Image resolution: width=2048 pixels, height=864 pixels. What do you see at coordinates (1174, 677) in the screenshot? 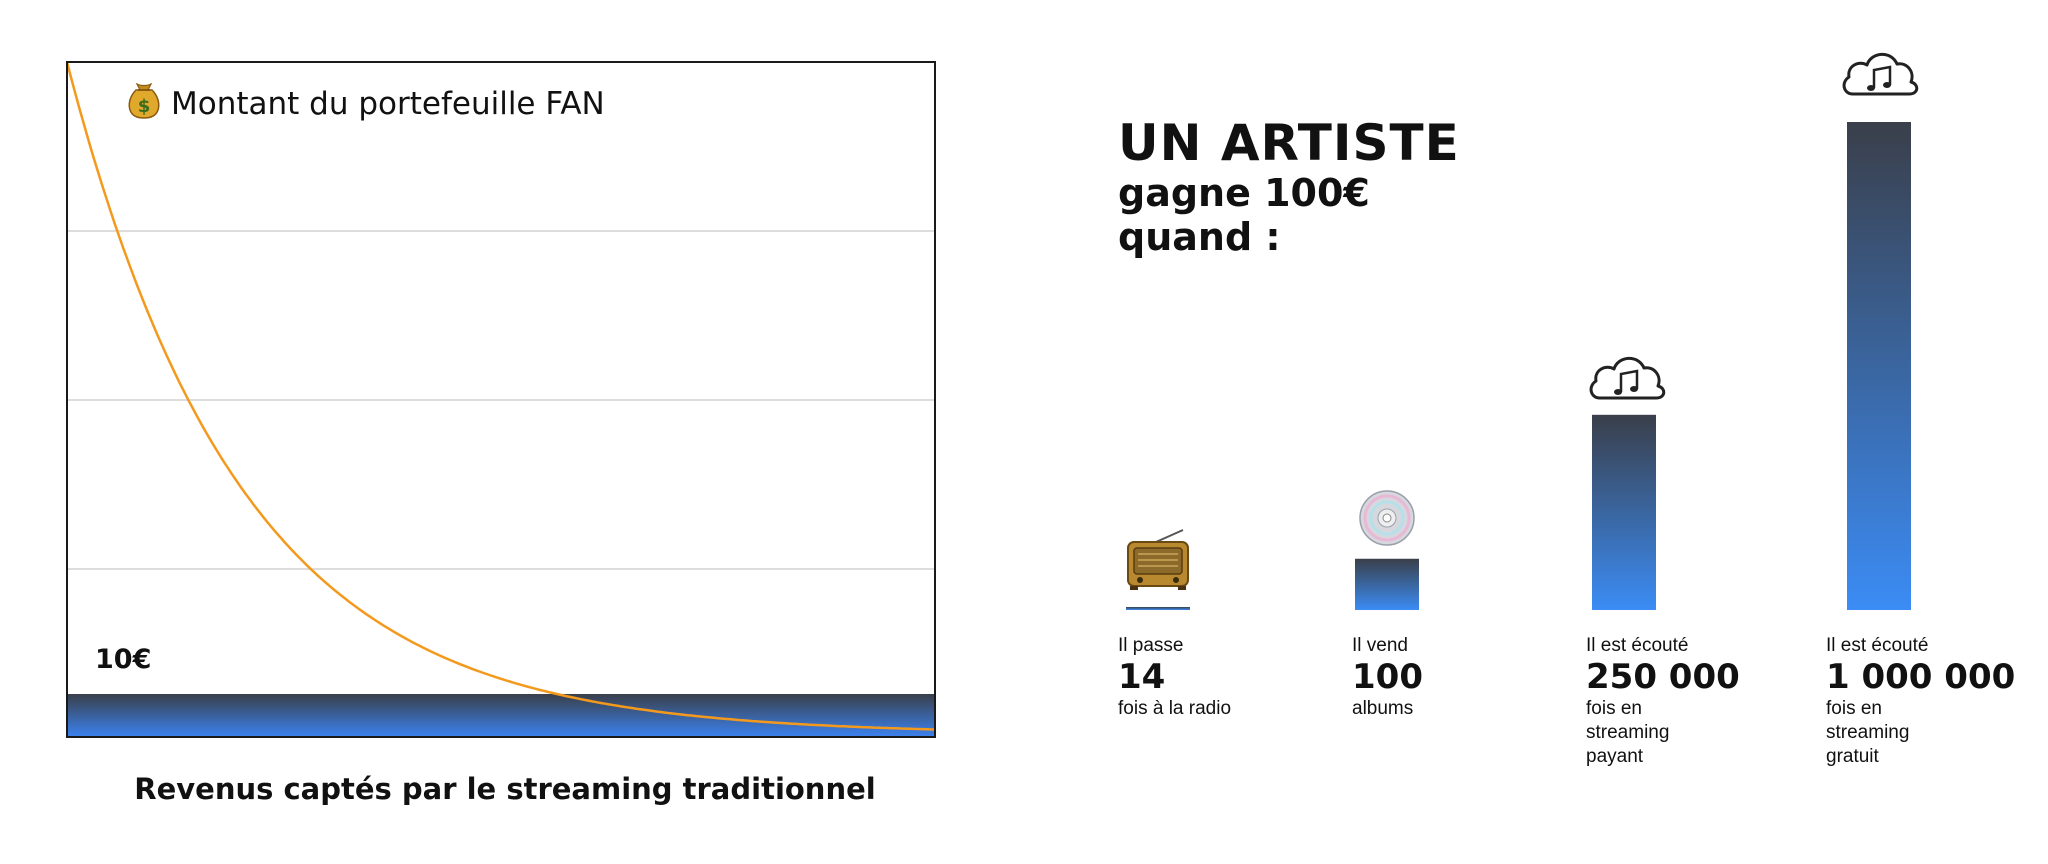
I see `bar-label: Il passe 14 fois à la radio` at bounding box center [1174, 677].